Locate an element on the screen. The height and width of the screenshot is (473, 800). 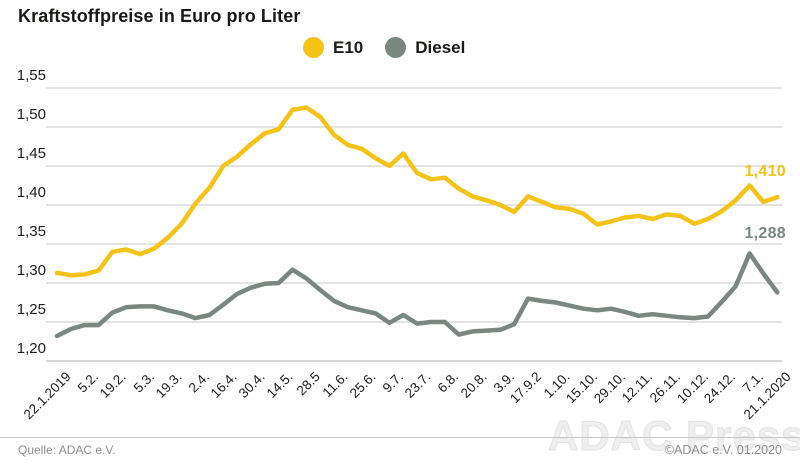
legend-label-diesel: Diesel is located at coordinates (440, 47).